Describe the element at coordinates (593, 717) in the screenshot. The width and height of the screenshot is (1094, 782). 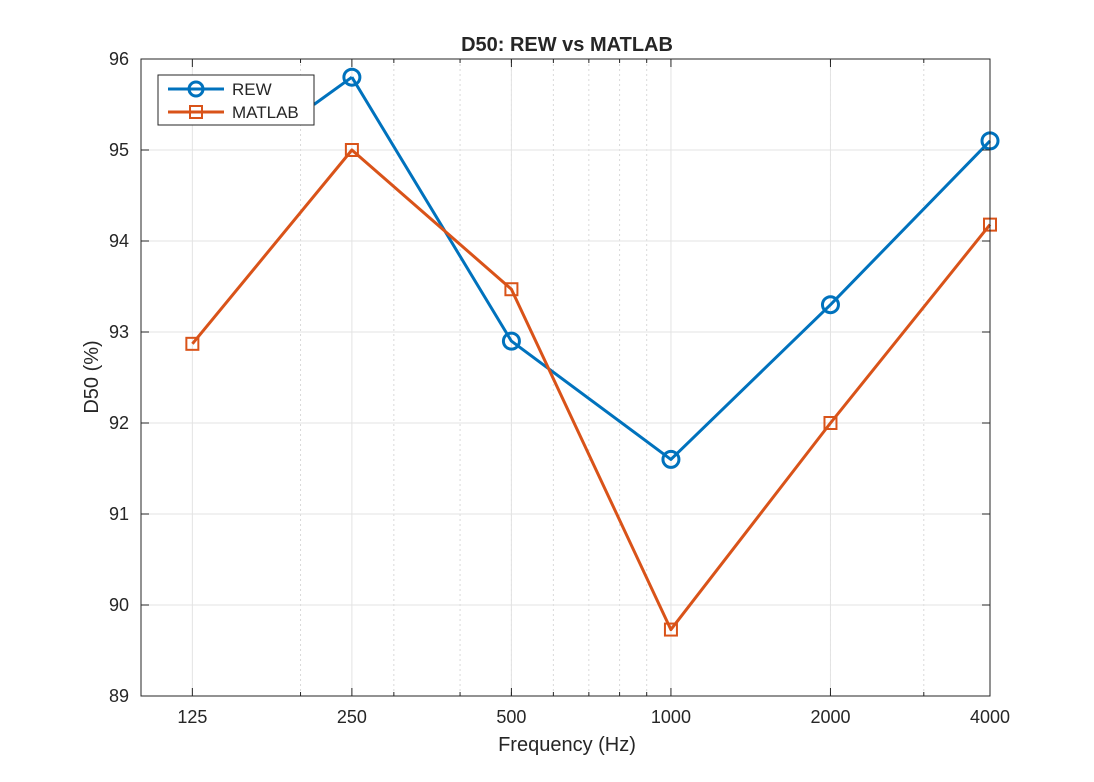
I see `x-tick-labels: 125 250 500 1000 2000 4000` at that location.